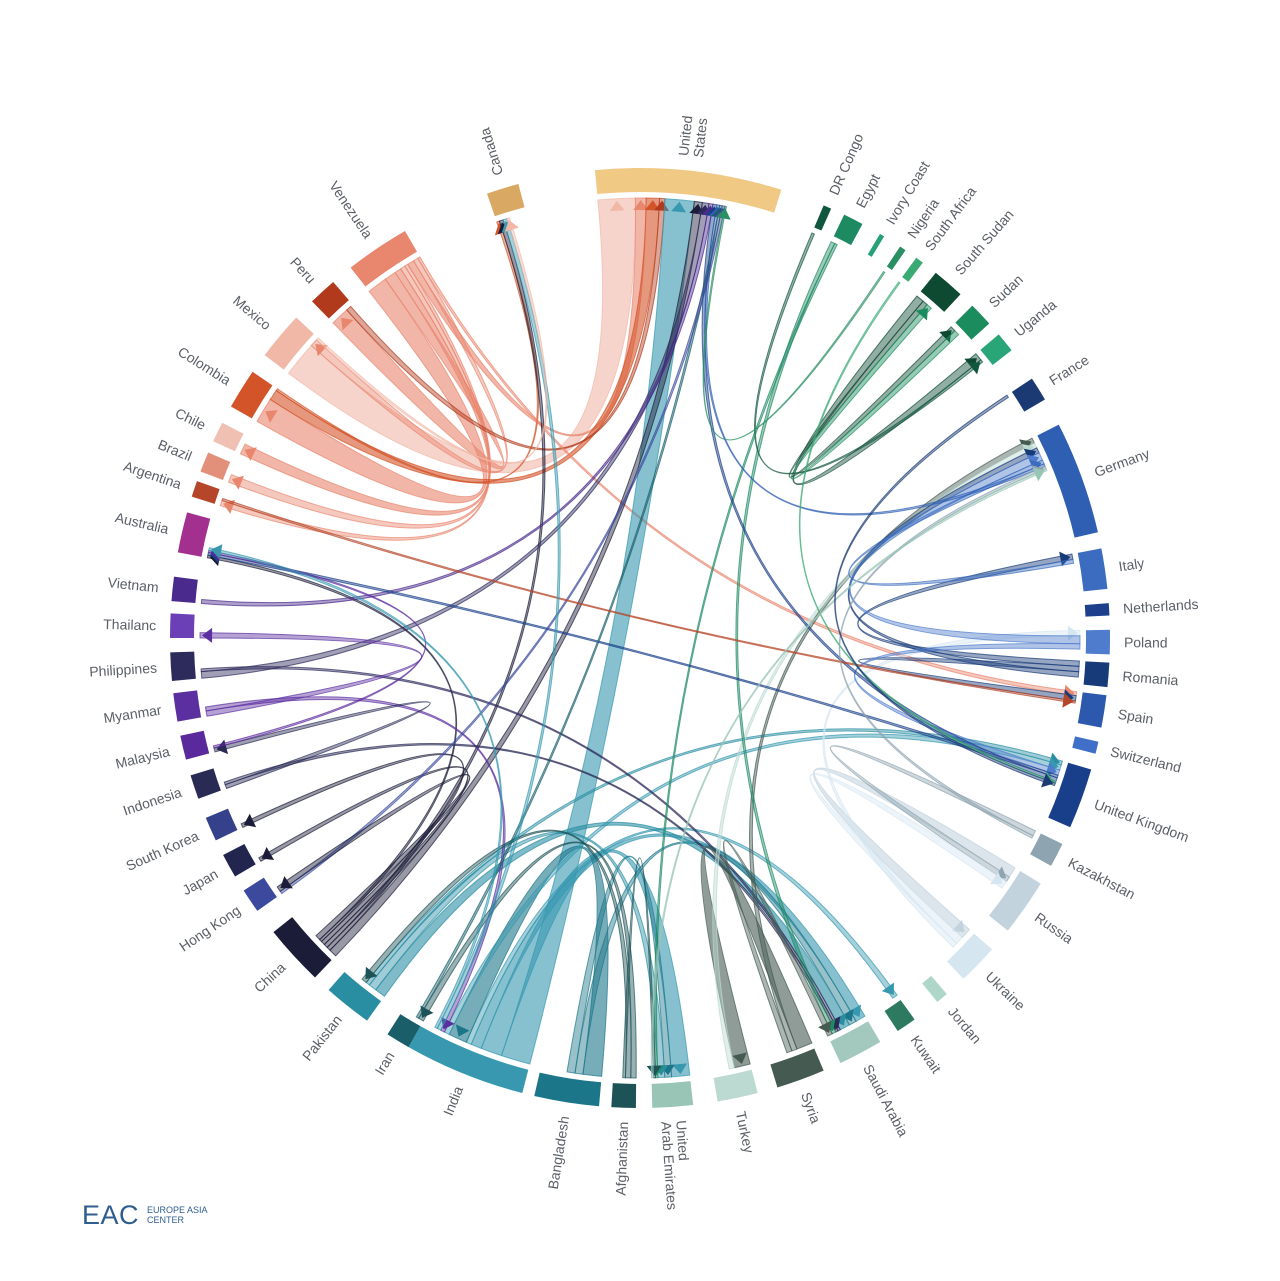 Image resolution: width=1280 pixels, height=1281 pixels. What do you see at coordinates (371, 973) in the screenshot?
I see `arrowhead-afghanistan-to-pakistan` at bounding box center [371, 973].